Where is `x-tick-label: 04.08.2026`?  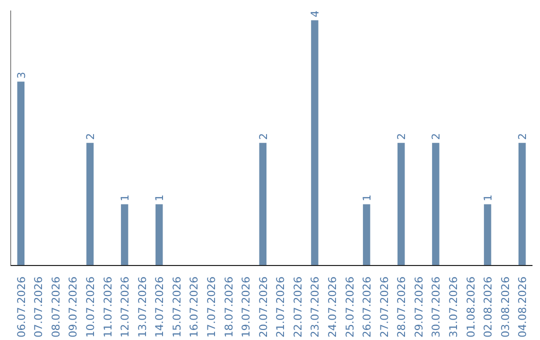
x-tick-label: 04.08.2026 is located at coordinates (523, 307).